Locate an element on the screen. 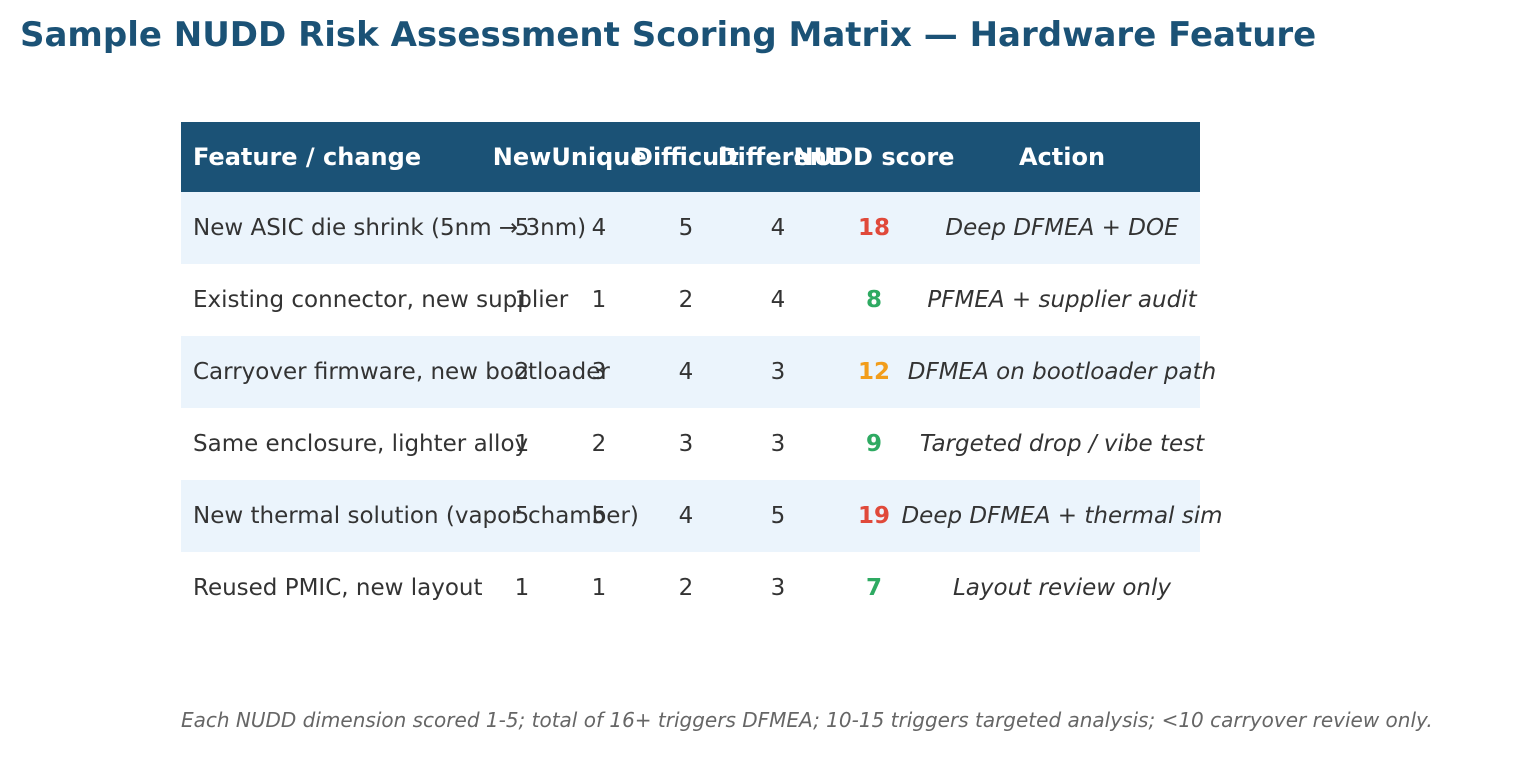  nudd-score-cell: 12 is located at coordinates (874, 372).